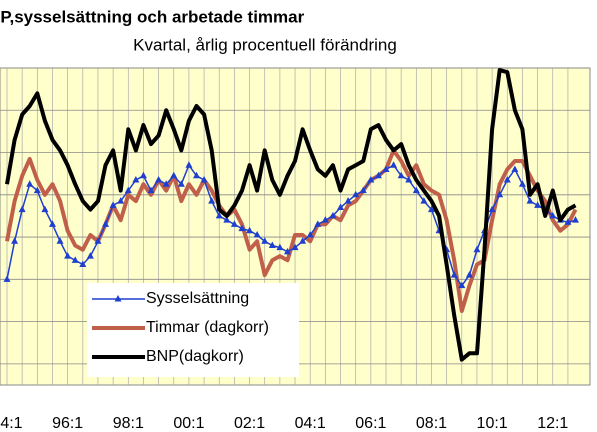  What do you see at coordinates (431, 423) in the screenshot?
I see `x-tick-label: 08:1` at bounding box center [431, 423].